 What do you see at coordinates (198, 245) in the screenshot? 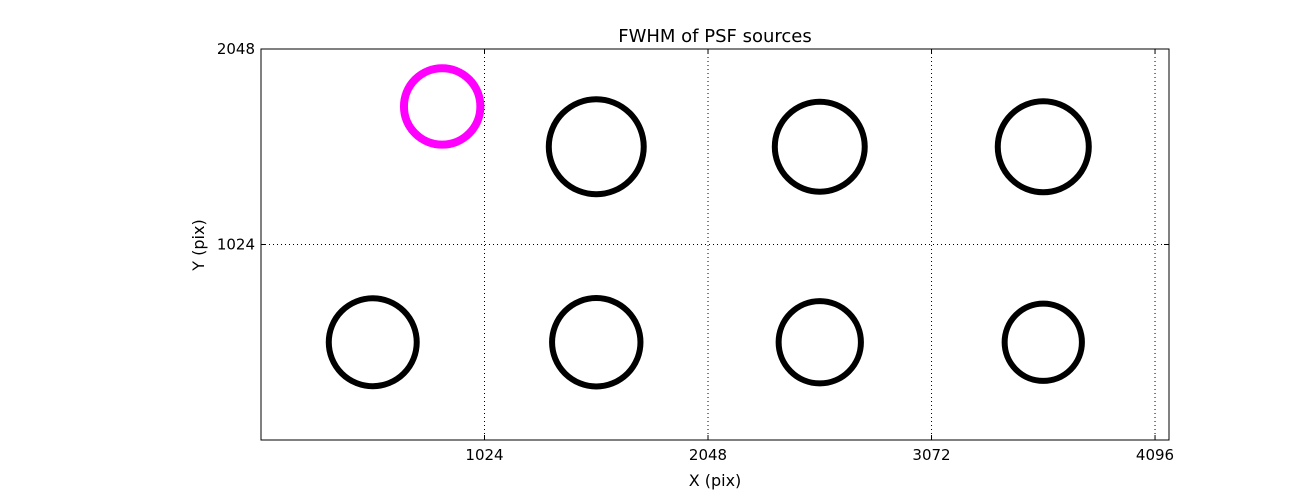
I see `y-axis-label: Y (pix)` at bounding box center [198, 245].